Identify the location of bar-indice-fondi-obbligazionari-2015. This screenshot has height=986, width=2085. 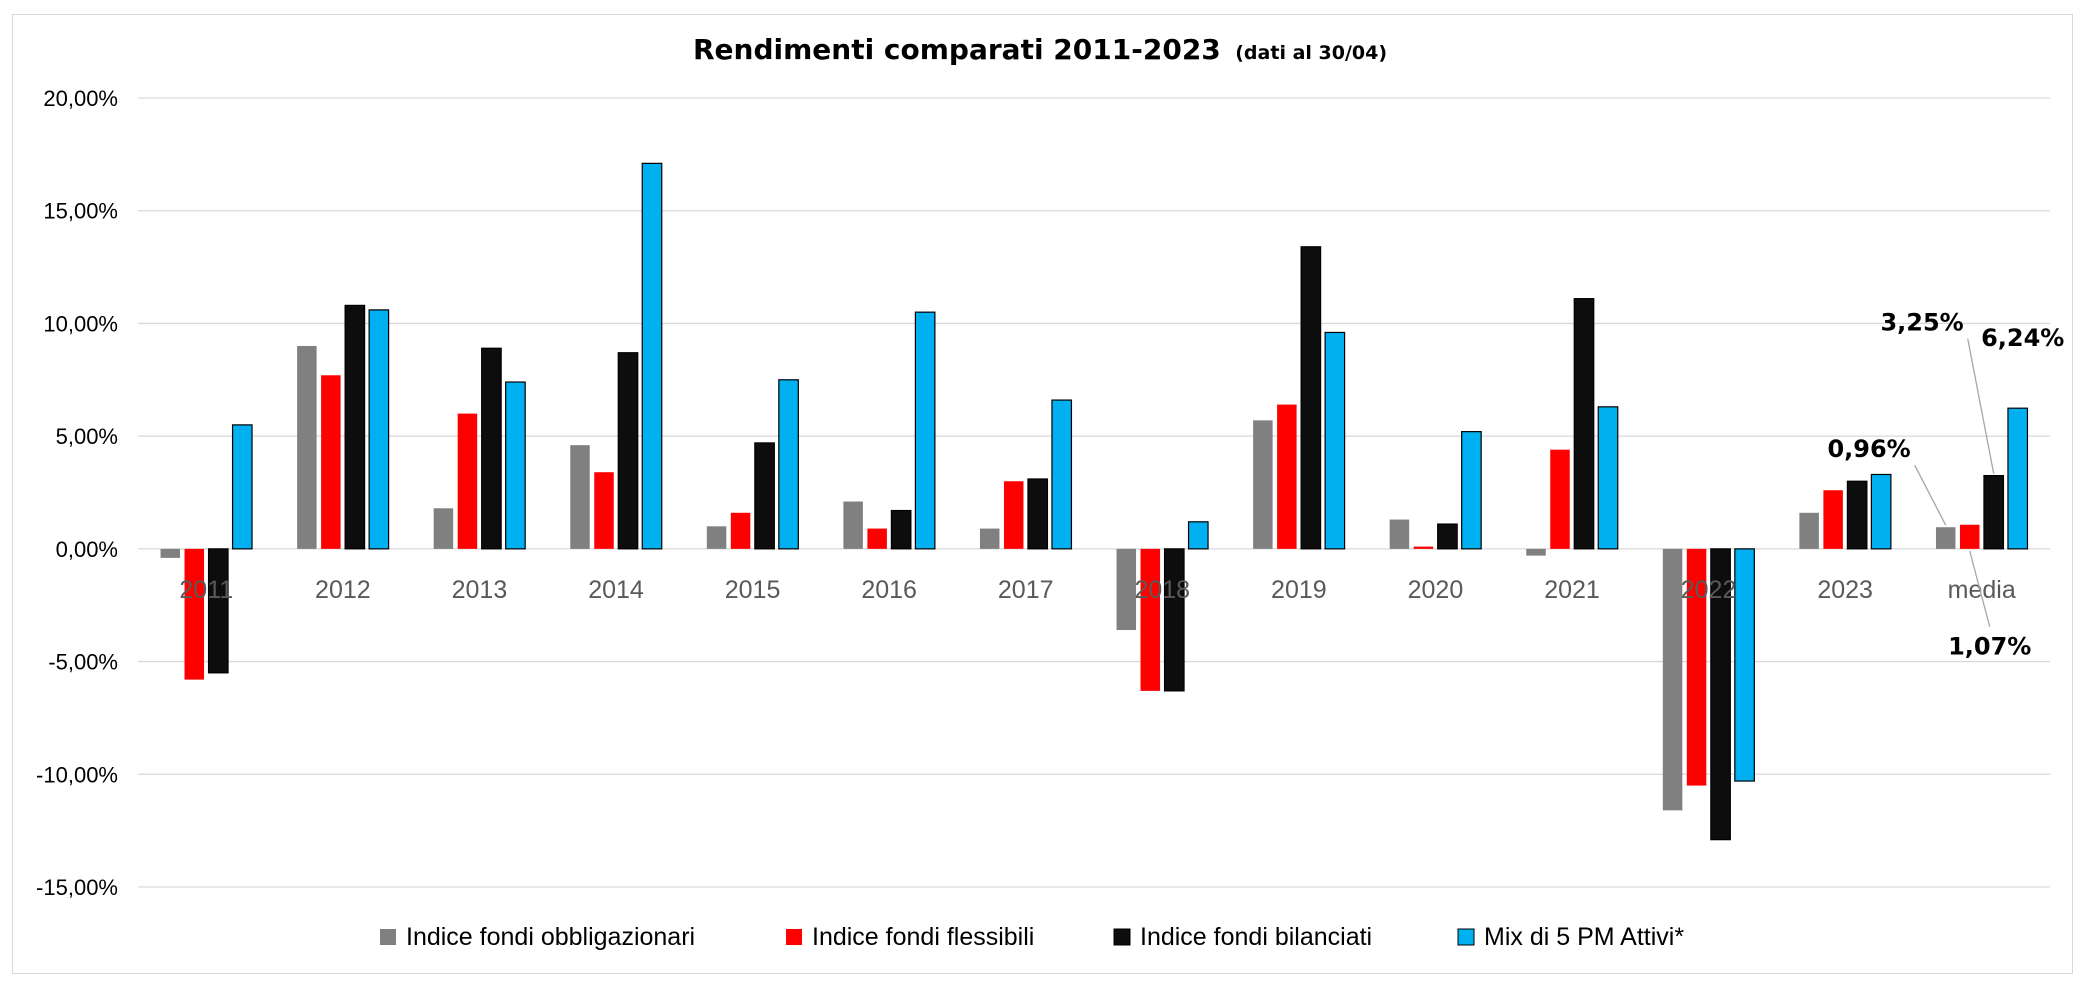
(716, 537).